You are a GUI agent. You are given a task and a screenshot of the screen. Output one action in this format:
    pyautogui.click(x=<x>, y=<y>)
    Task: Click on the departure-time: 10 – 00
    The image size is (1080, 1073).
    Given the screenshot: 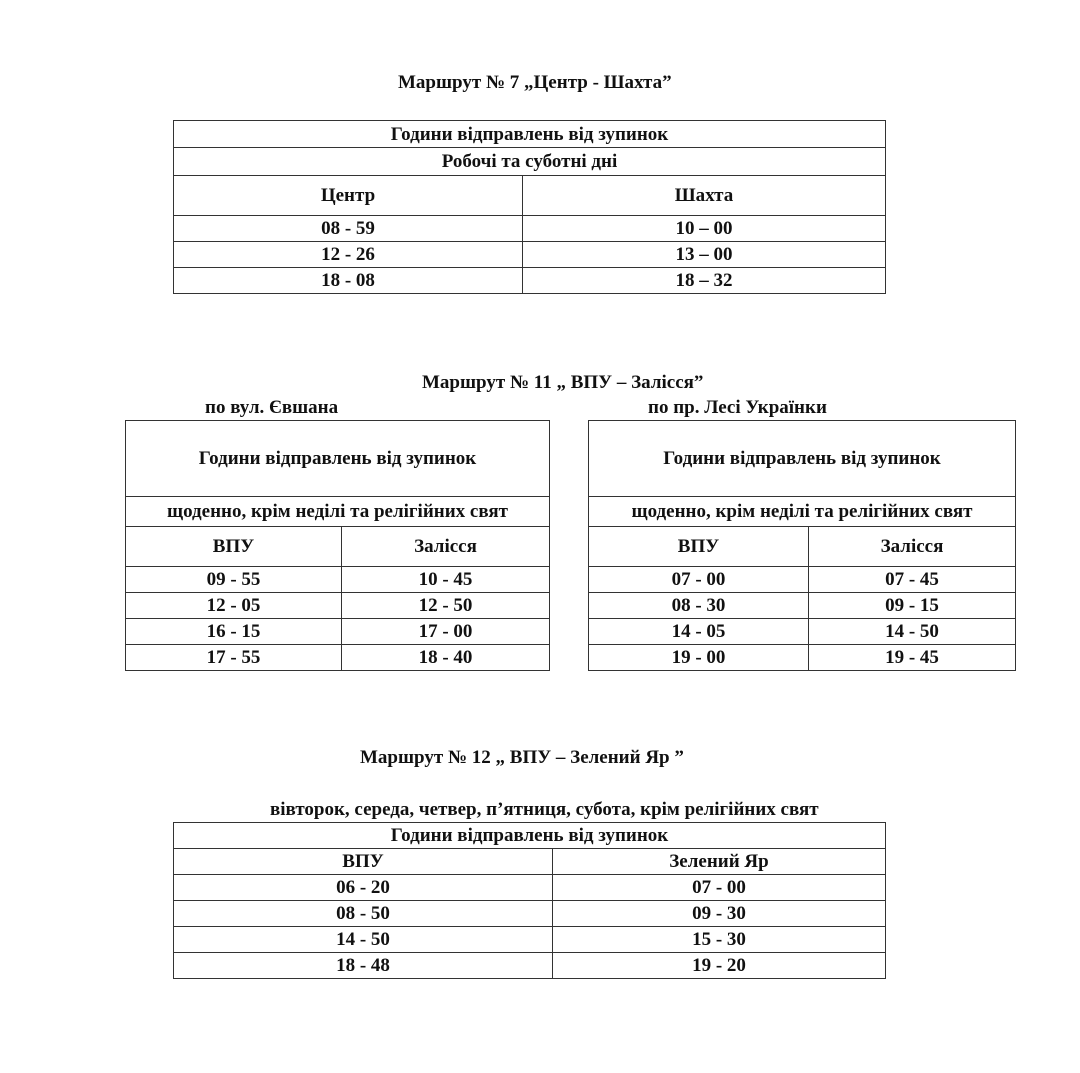 What is the action you would take?
    pyautogui.click(x=704, y=228)
    